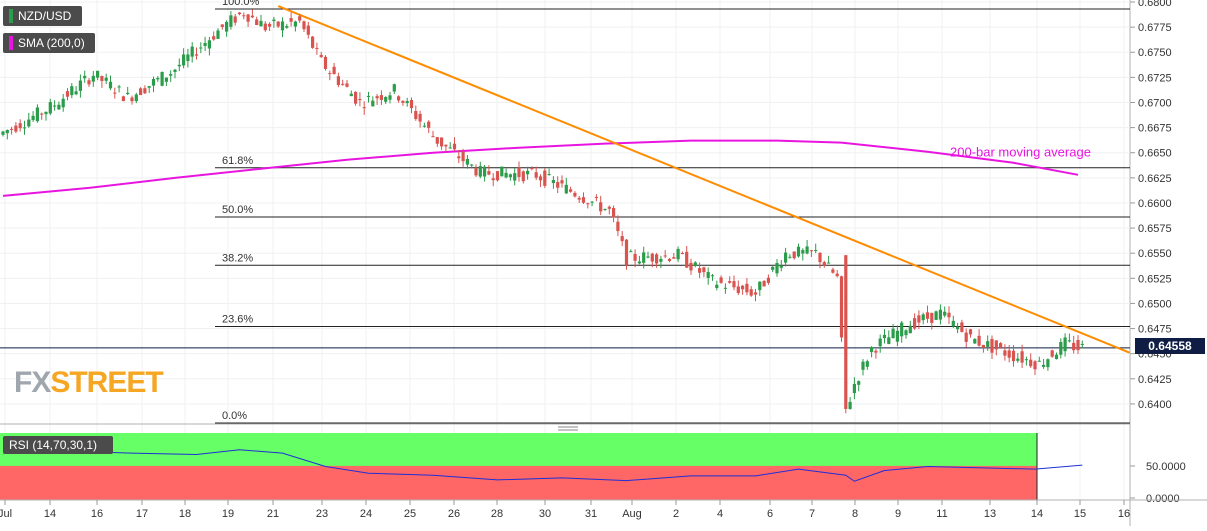  I want to click on sma-indicator-badge: SMA (200,0), so click(49, 43).